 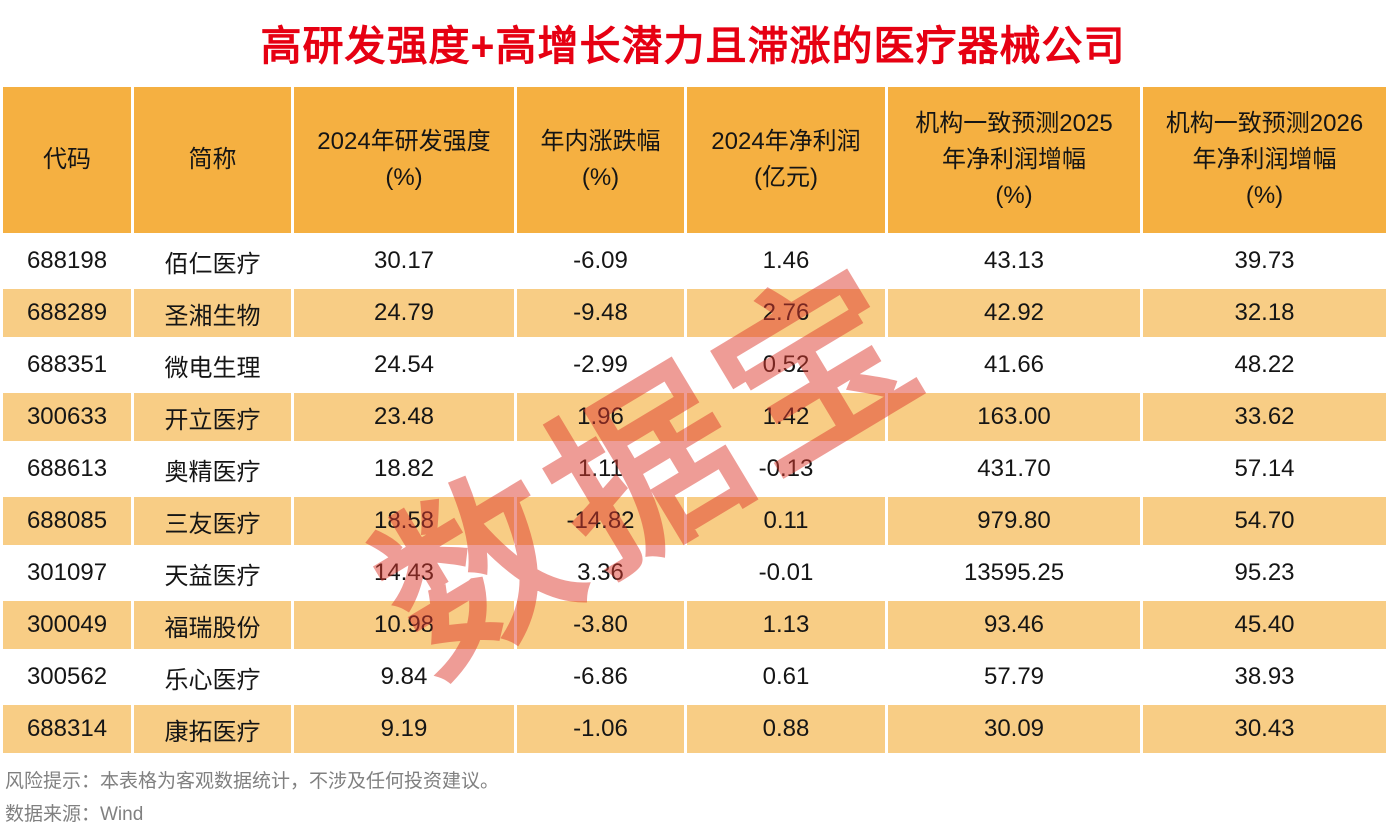 I want to click on table-cell: 1.11, so click(x=600, y=469).